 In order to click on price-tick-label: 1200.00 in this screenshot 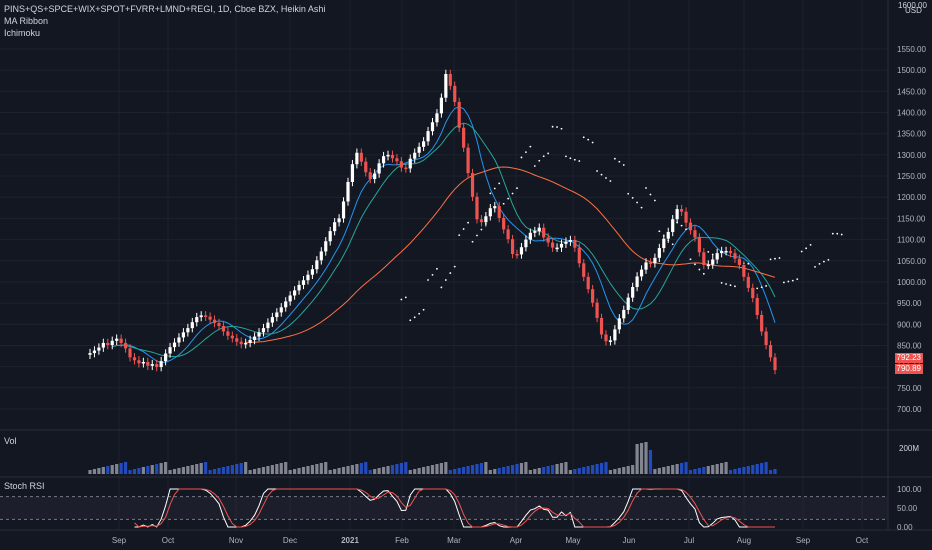, I will do `click(911, 197)`.